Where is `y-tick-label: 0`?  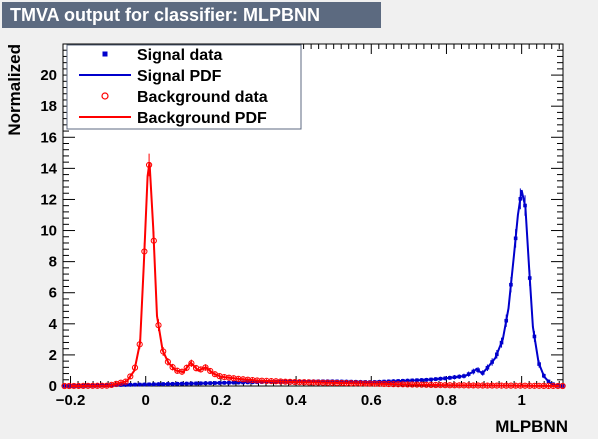
y-tick-label: 0 is located at coordinates (53, 386).